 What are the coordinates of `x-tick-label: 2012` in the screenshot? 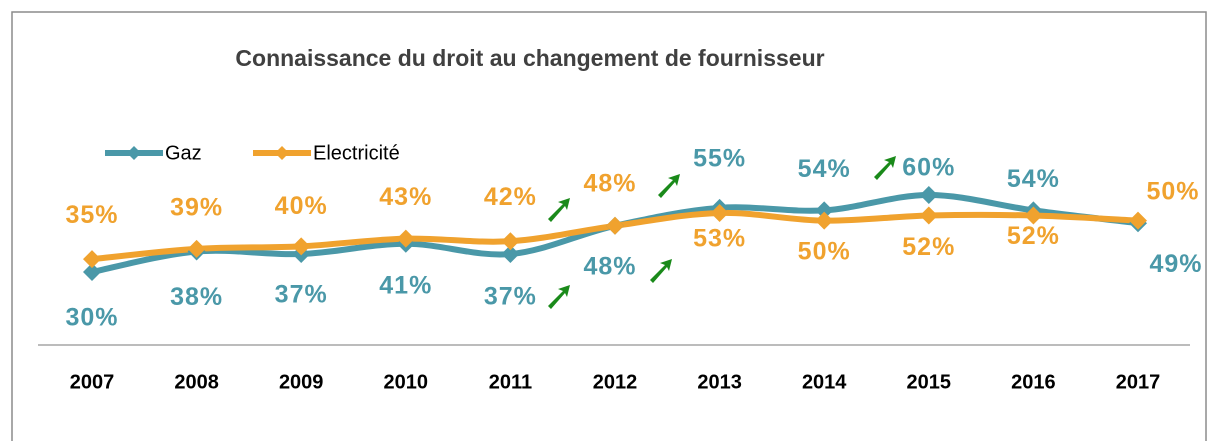 It's located at (615, 382).